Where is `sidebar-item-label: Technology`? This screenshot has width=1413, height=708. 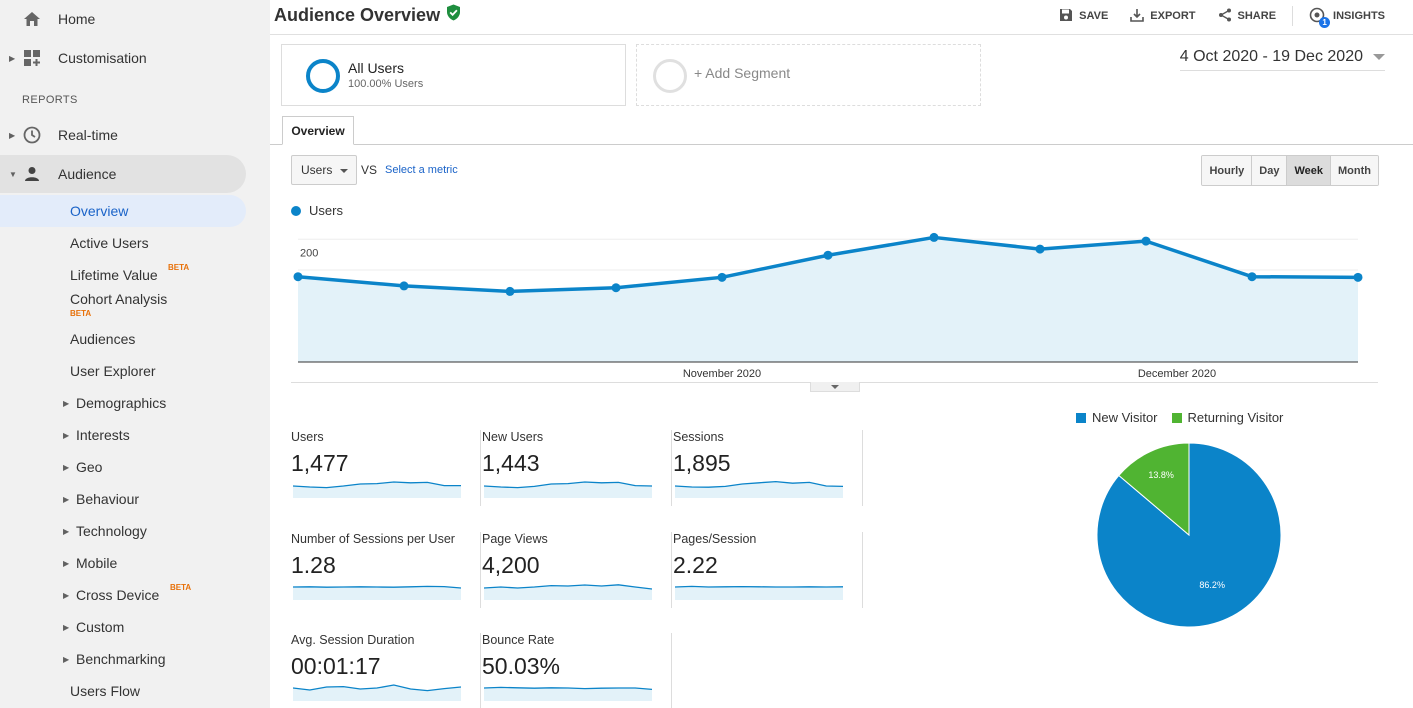
sidebar-item-label: Technology is located at coordinates (111, 531).